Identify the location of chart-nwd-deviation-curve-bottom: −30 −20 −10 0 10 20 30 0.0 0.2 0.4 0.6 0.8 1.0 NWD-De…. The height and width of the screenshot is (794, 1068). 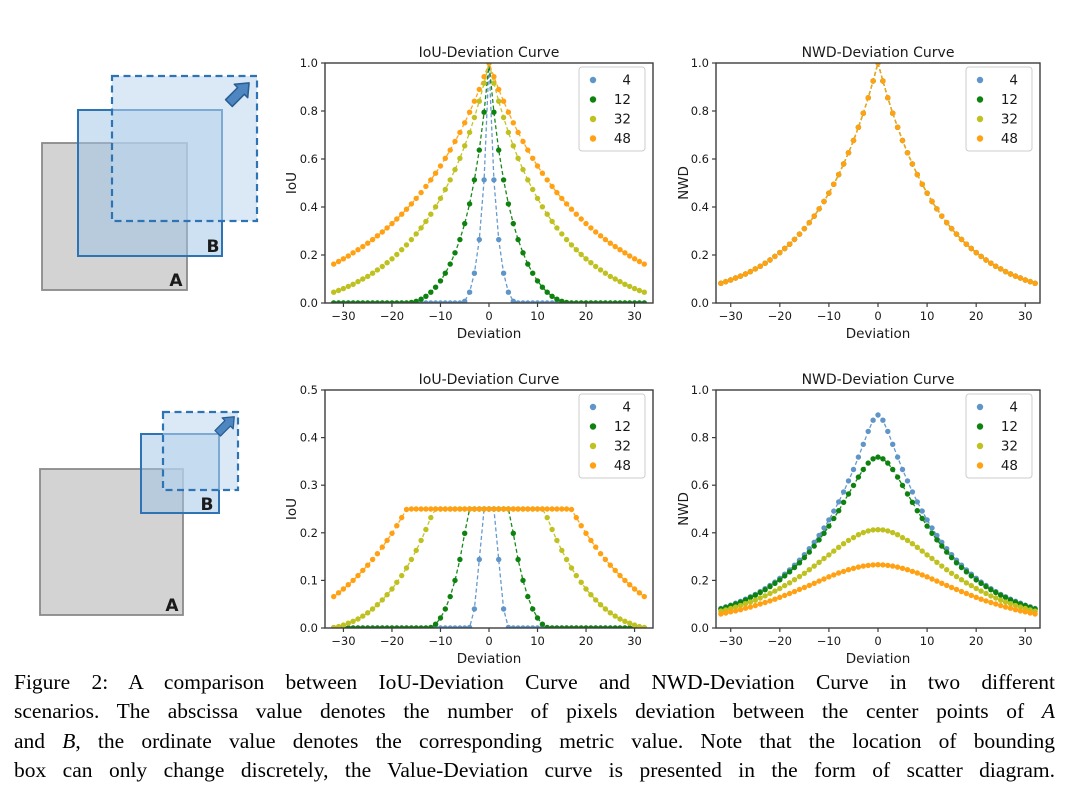
(858, 519).